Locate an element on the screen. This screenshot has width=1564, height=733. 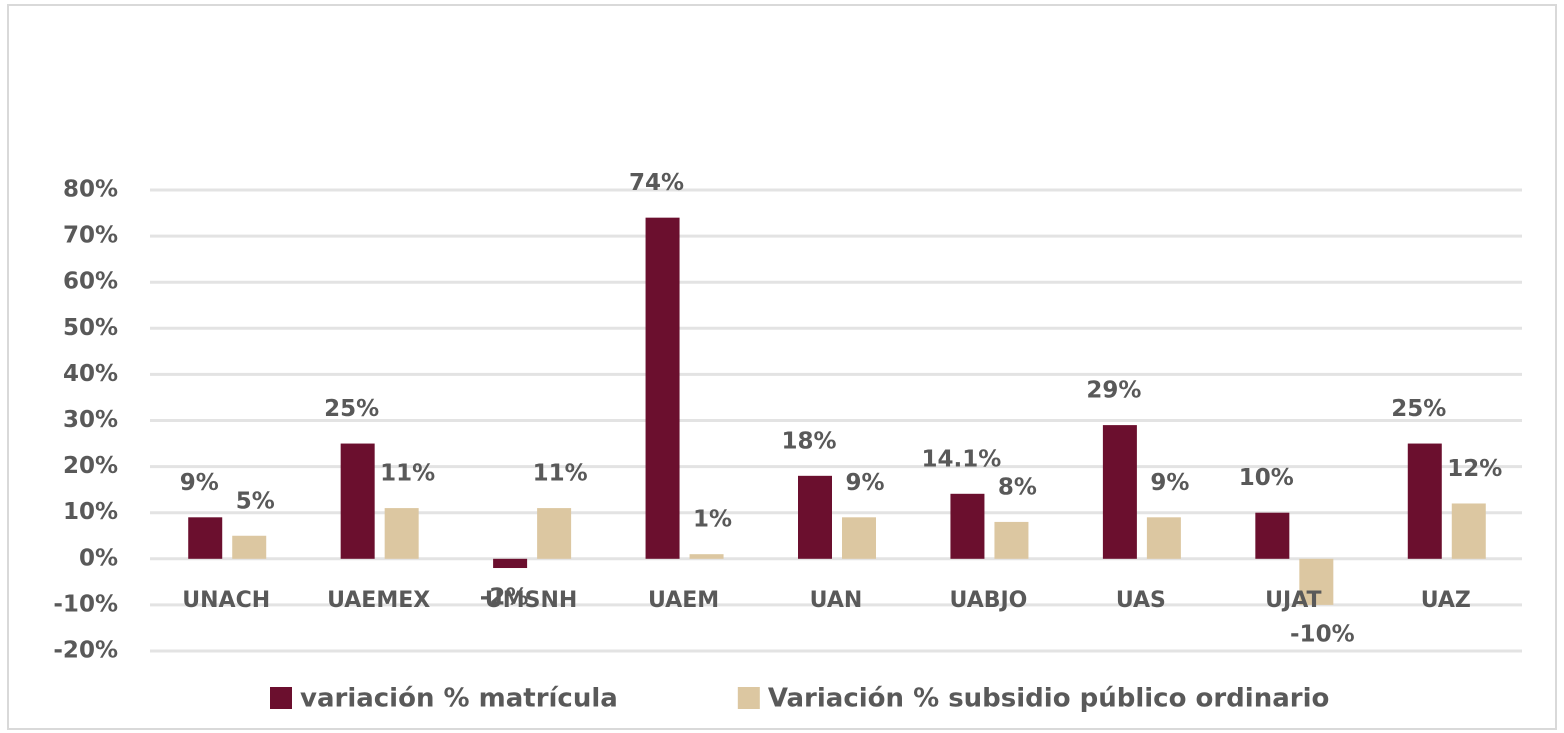
y-tick-label: 30% is located at coordinates (90, 420).